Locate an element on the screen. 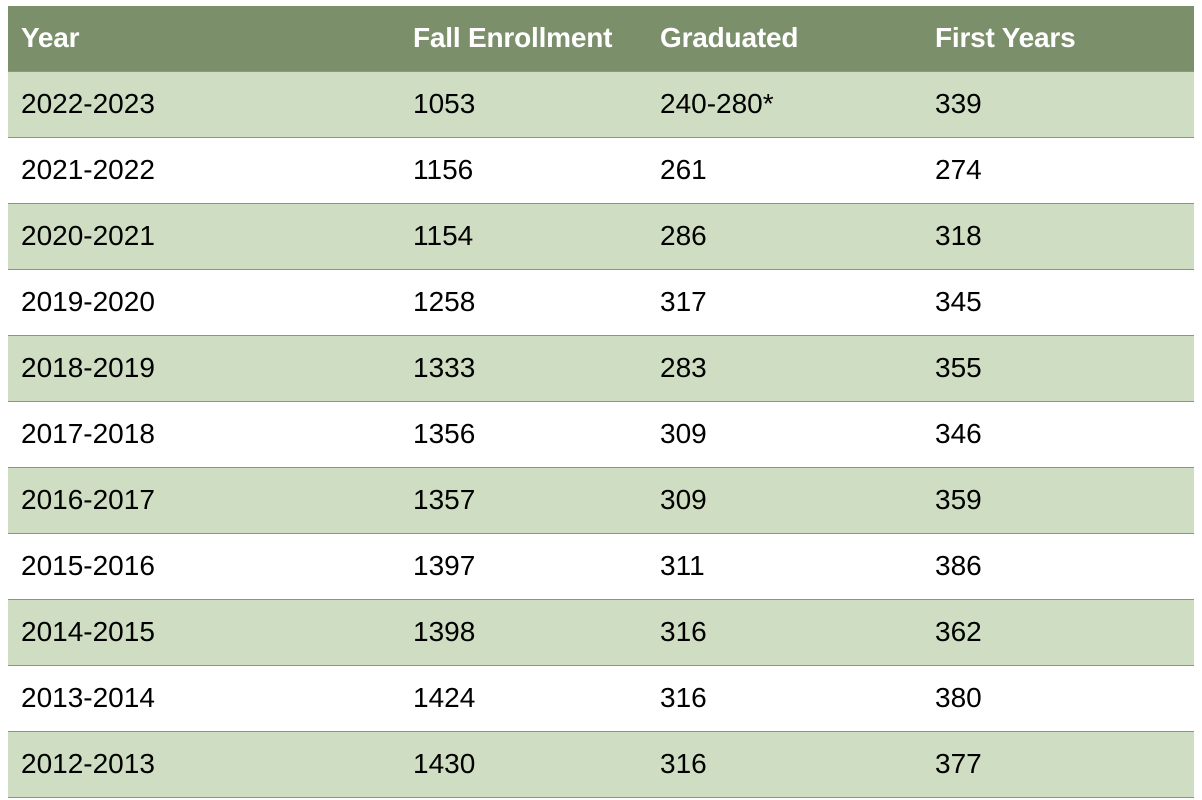  table-row: 2021-2022 1156 261 274 is located at coordinates (601, 170).